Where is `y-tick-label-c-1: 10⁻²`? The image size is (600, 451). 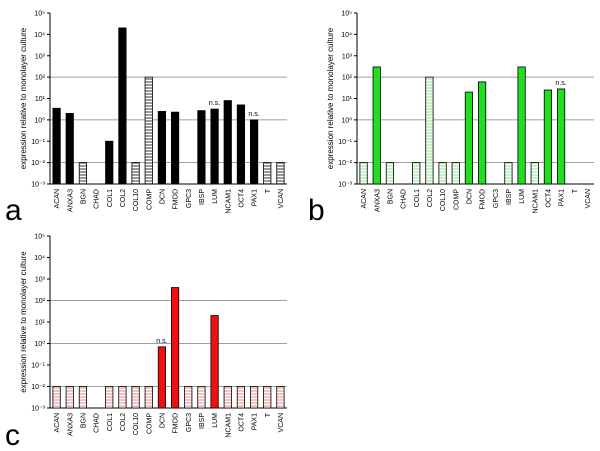 y-tick-label-c-1: 10⁻² is located at coordinates (38, 387).